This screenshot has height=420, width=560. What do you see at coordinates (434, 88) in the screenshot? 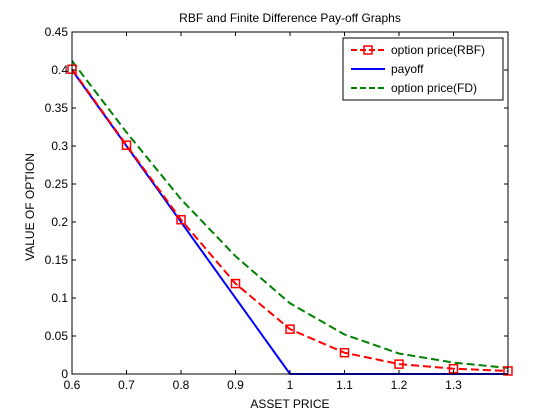
I see `legend-label-option-price-fd: option price(FD)` at bounding box center [434, 88].